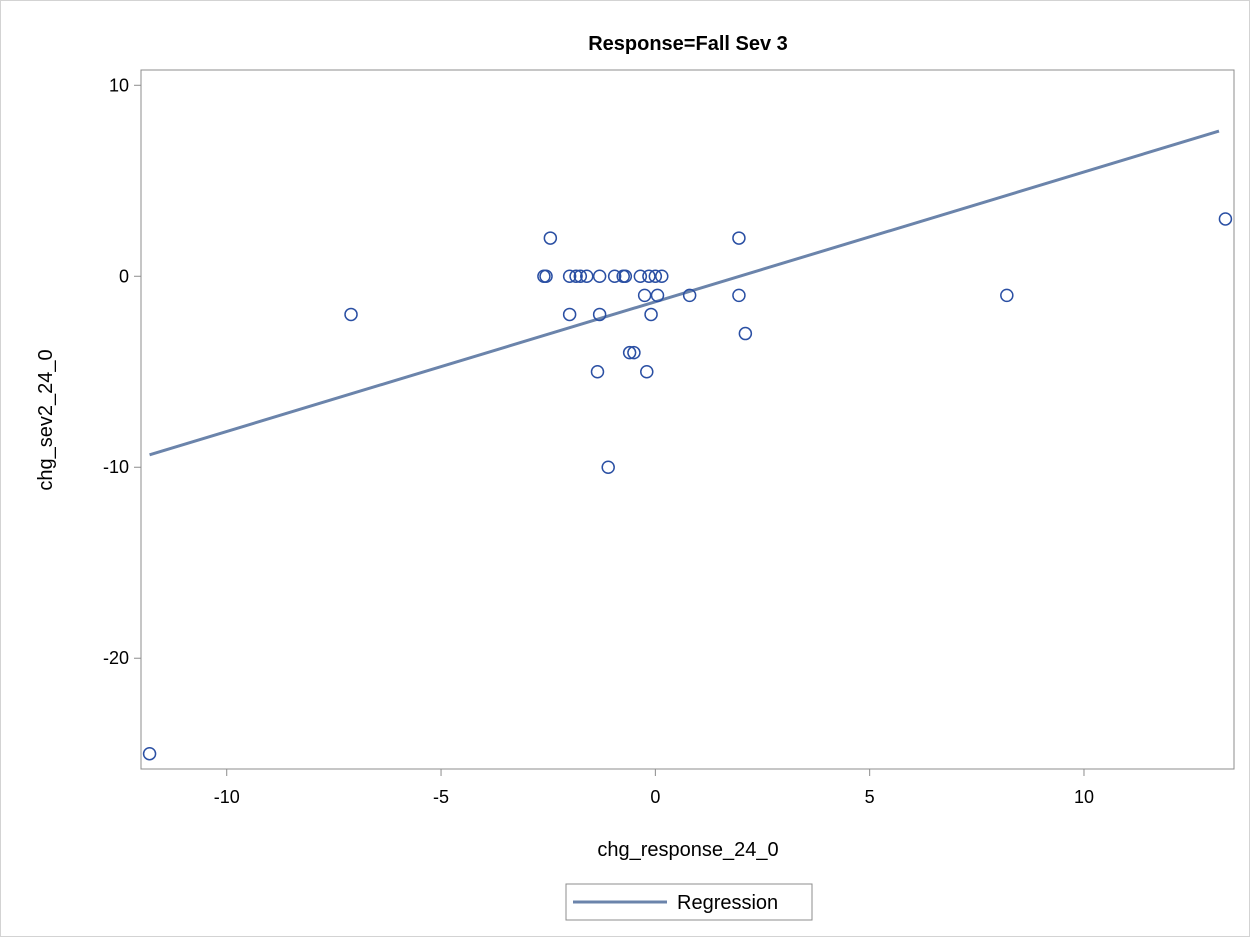 Image resolution: width=1250 pixels, height=942 pixels. I want to click on x-axis-label: chg_response_24_0, so click(687, 850).